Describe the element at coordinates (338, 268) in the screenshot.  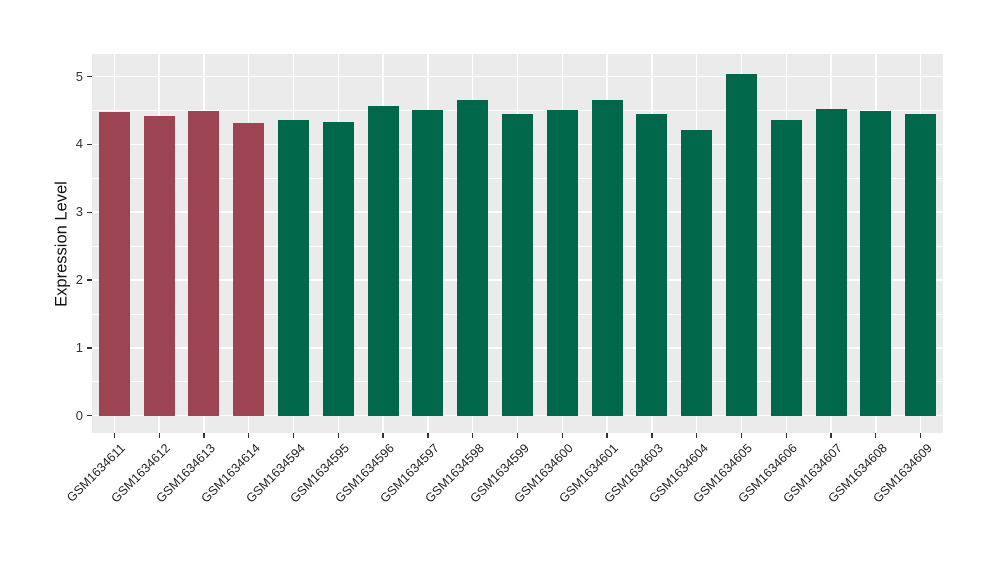
I see `bar-GSM1634595` at that location.